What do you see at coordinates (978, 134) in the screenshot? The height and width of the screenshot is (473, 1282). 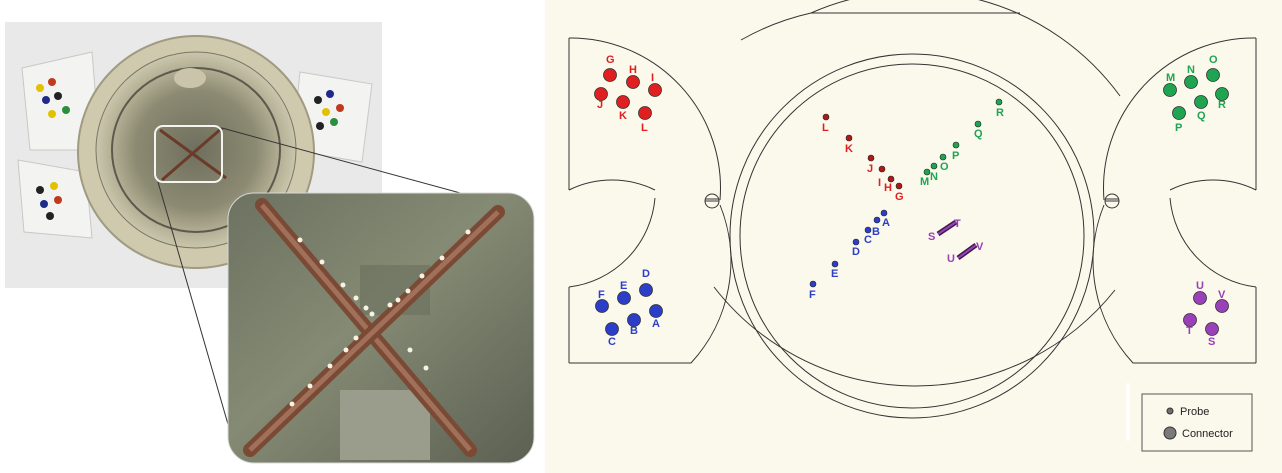 I see `probe-label: Q` at bounding box center [978, 134].